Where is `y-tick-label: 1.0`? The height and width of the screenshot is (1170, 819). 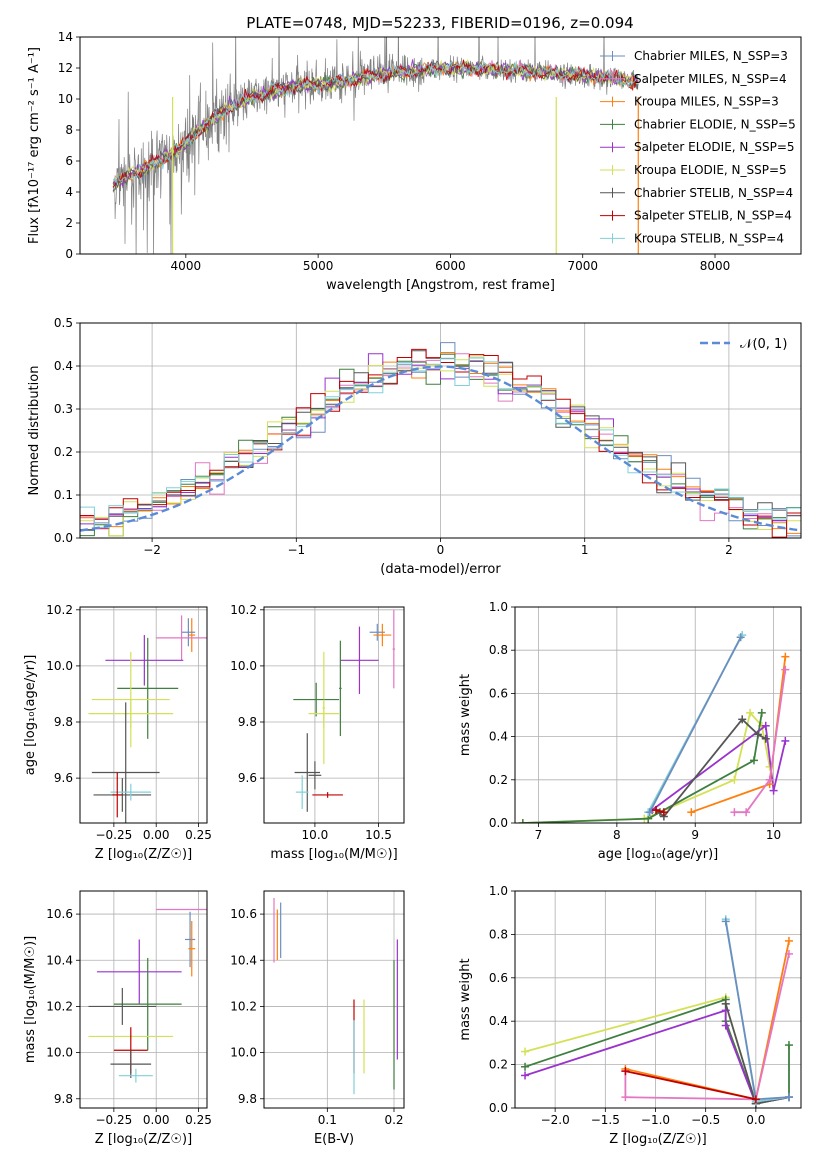 y-tick-label: 1.0 is located at coordinates (498, 891).